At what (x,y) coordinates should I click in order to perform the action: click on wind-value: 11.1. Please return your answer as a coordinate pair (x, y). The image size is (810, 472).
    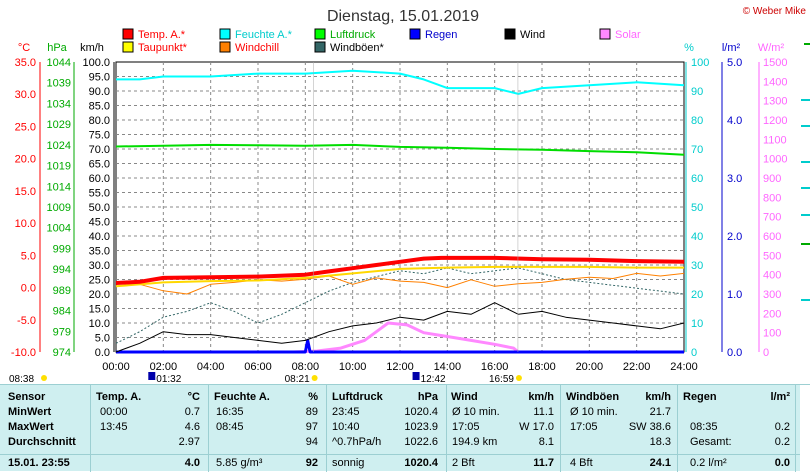
    Looking at the image, I should click on (543, 412).